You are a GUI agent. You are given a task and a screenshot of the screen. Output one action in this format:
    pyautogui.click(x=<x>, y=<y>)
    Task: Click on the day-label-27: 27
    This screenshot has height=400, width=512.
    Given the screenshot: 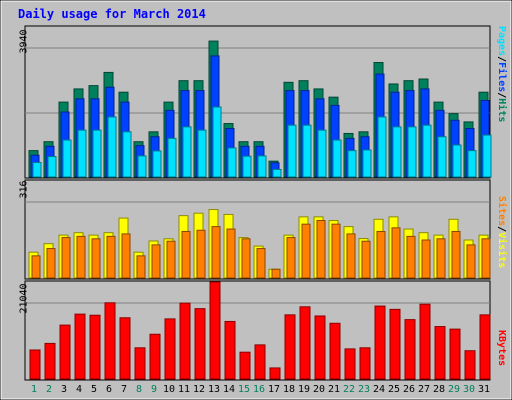 What is the action you would take?
    pyautogui.click(x=424, y=389)
    